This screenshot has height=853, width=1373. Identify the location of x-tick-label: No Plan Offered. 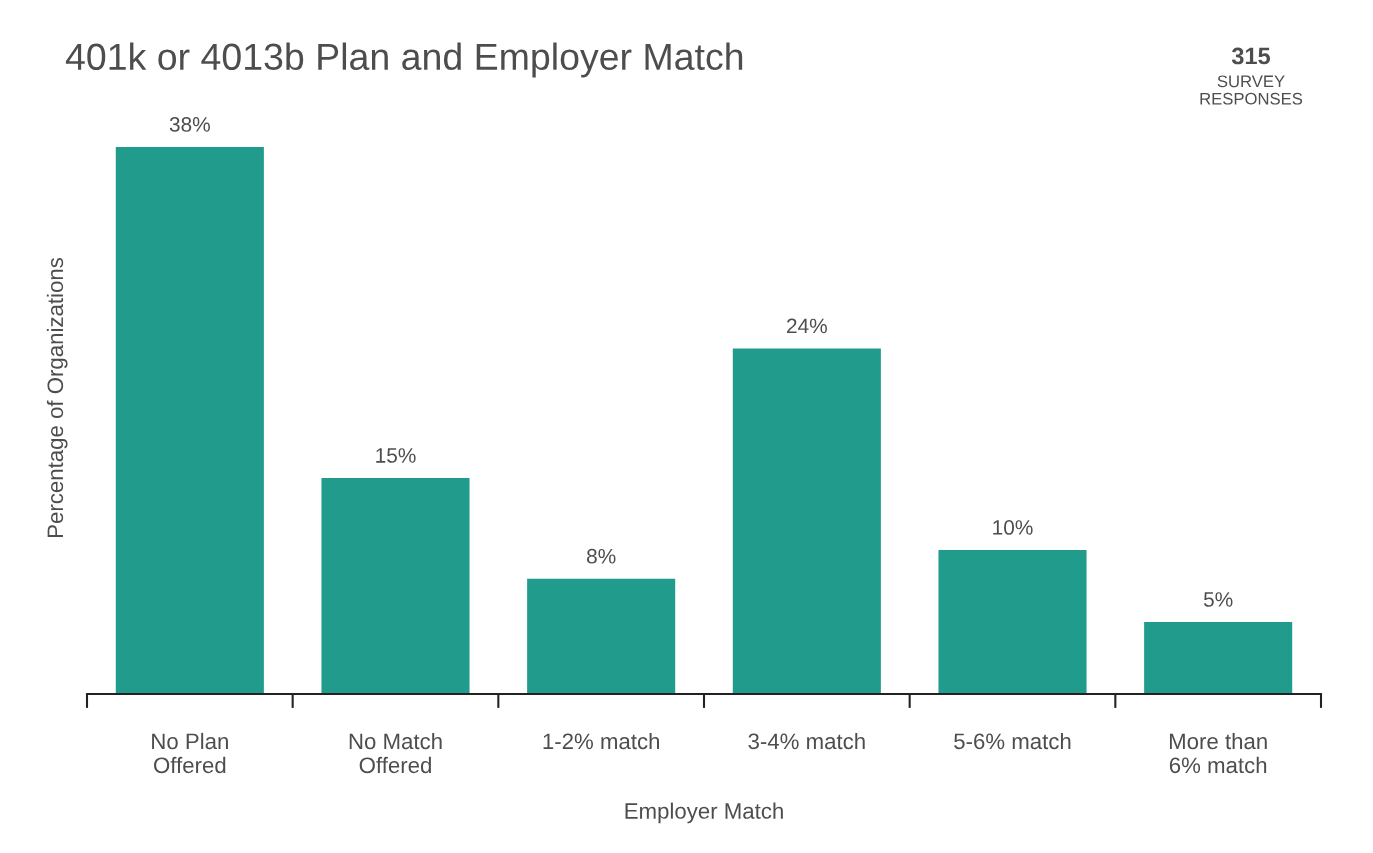
(190, 753).